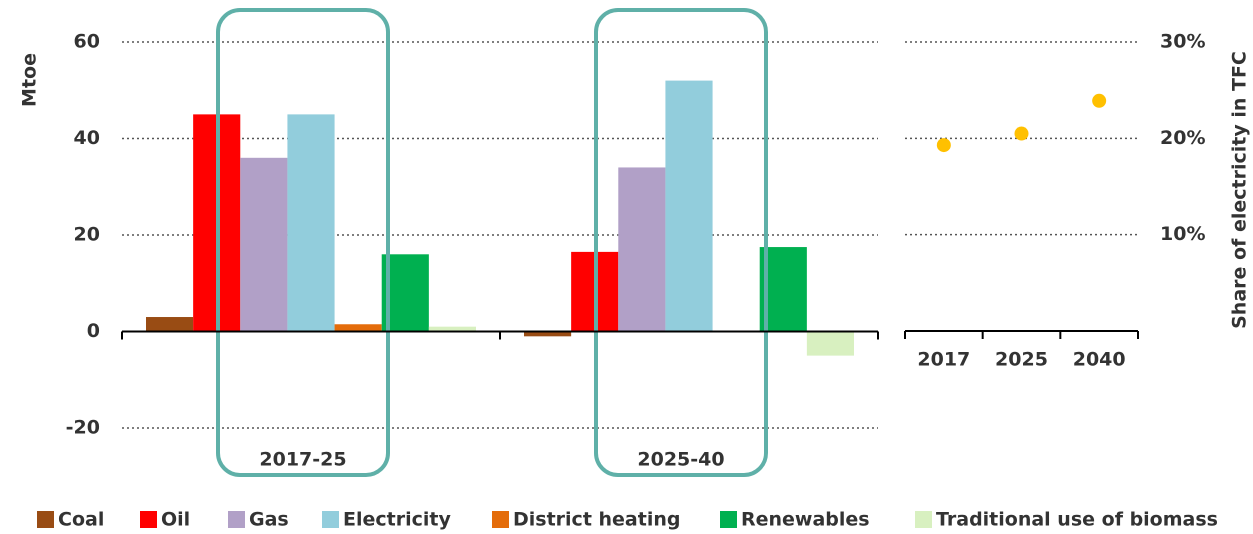 The width and height of the screenshot is (1253, 534). Describe the element at coordinates (302, 460) in the screenshot. I see `x-tick-label: 2017-25` at that location.